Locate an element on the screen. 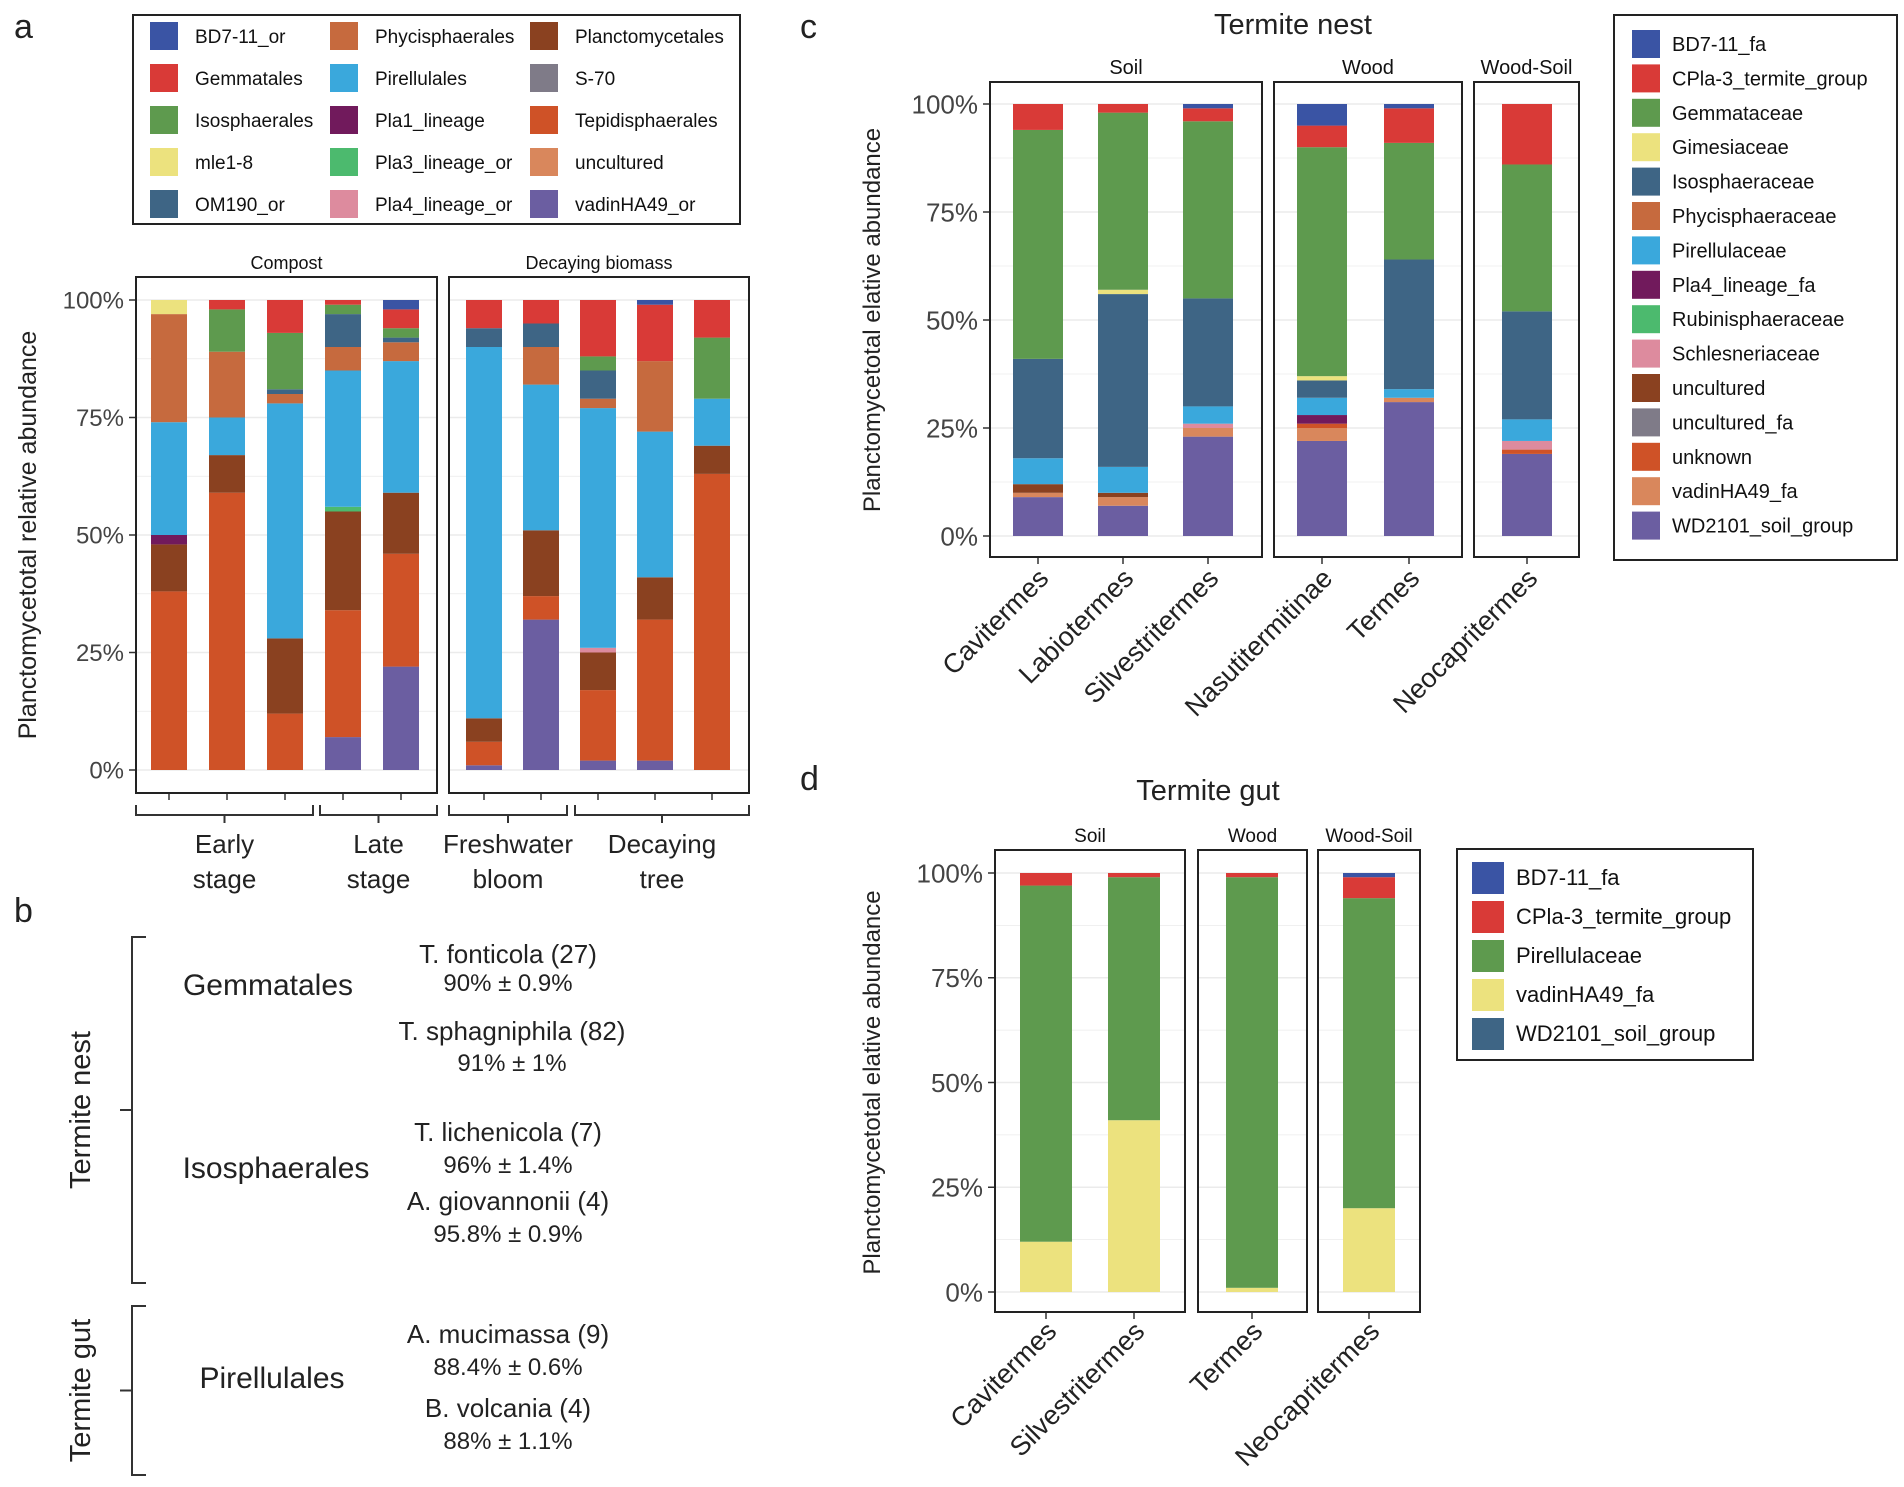  panel-b-order-label: Pirellulales is located at coordinates (271, 1378).